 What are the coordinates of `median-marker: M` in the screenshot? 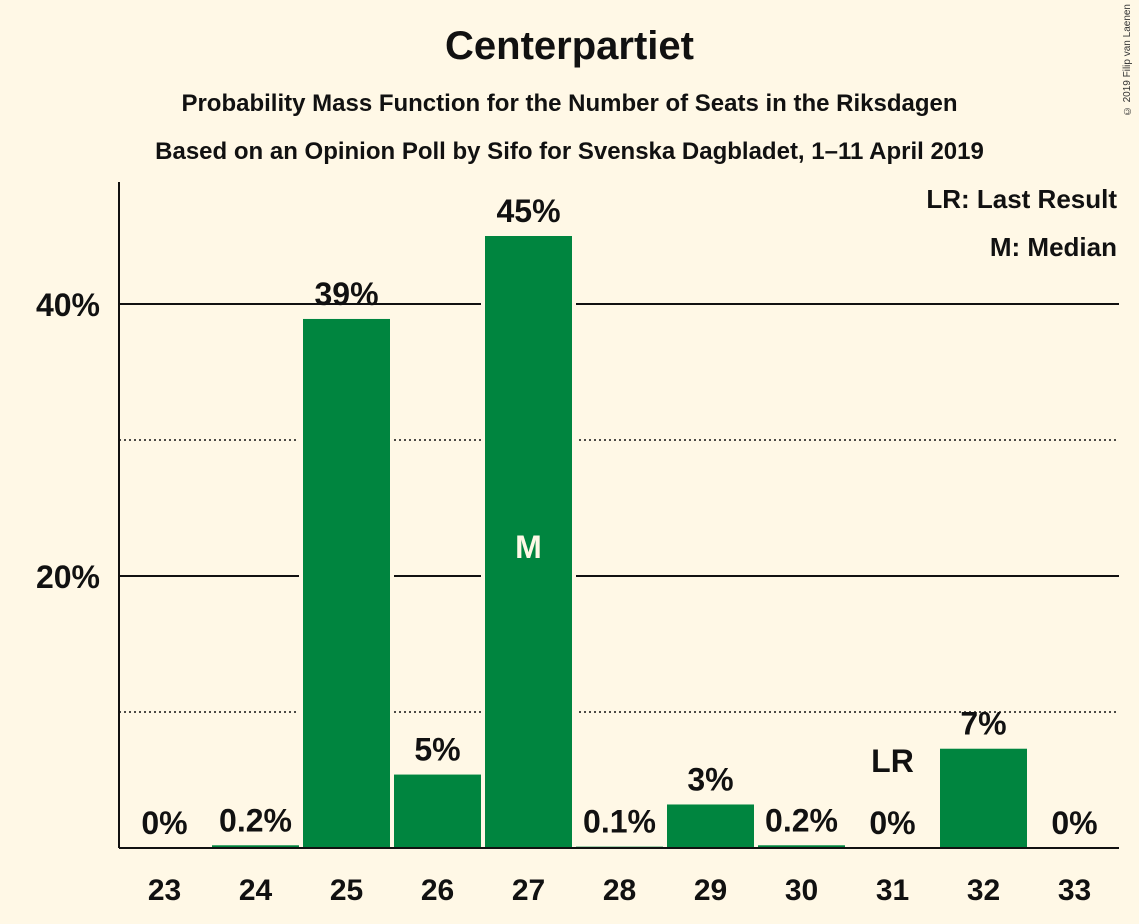 It's located at (528, 547).